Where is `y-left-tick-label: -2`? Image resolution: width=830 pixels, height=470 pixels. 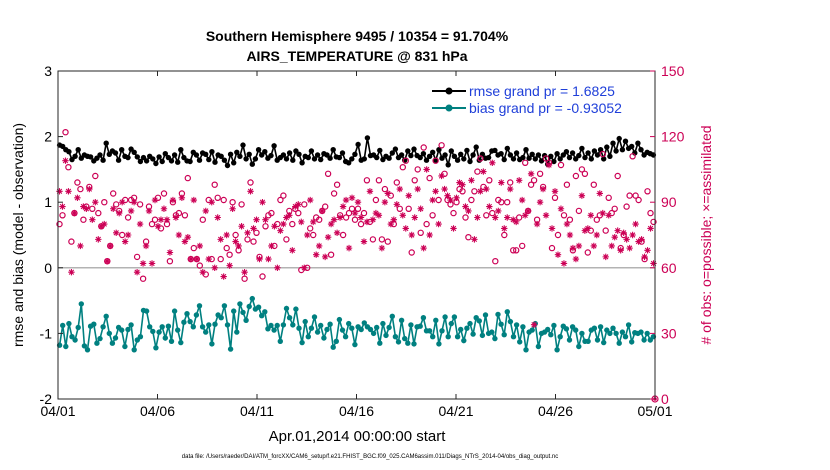
y-left-tick-label: -2 is located at coordinates (46, 399).